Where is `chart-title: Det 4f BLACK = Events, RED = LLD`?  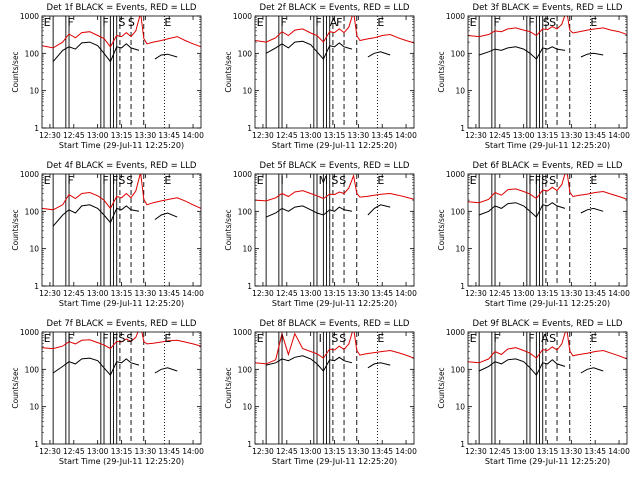 chart-title: Det 4f BLACK = Events, RED = LLD is located at coordinates (122, 166).